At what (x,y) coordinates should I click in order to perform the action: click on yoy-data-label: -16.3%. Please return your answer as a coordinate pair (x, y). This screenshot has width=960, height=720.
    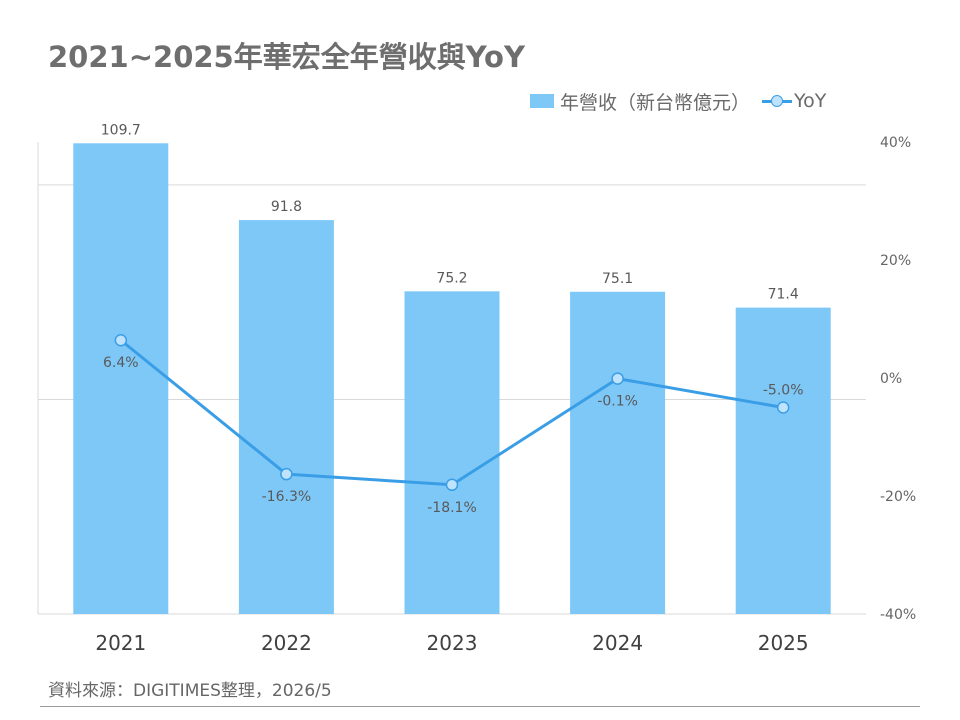
    Looking at the image, I should click on (287, 497).